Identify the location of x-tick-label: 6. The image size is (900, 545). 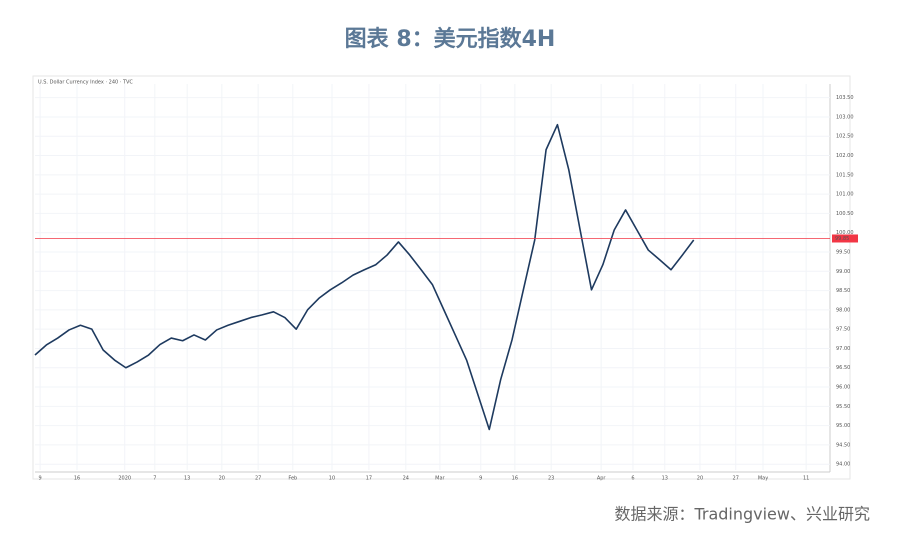
(632, 479).